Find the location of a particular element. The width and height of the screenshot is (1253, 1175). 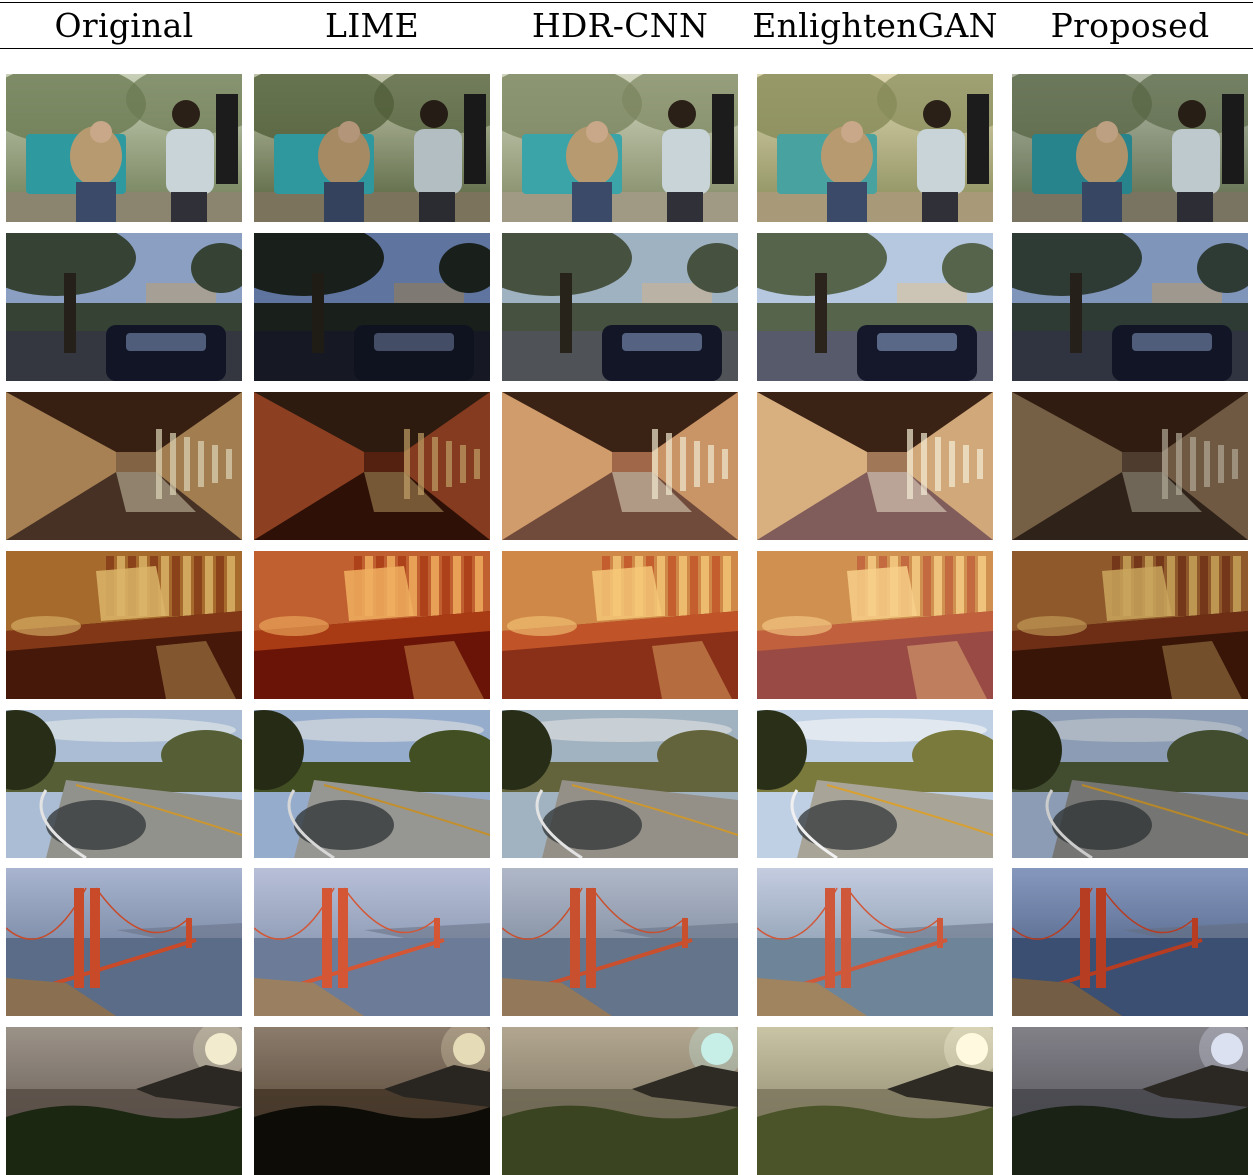

image-road-enlightengan is located at coordinates (875, 784).